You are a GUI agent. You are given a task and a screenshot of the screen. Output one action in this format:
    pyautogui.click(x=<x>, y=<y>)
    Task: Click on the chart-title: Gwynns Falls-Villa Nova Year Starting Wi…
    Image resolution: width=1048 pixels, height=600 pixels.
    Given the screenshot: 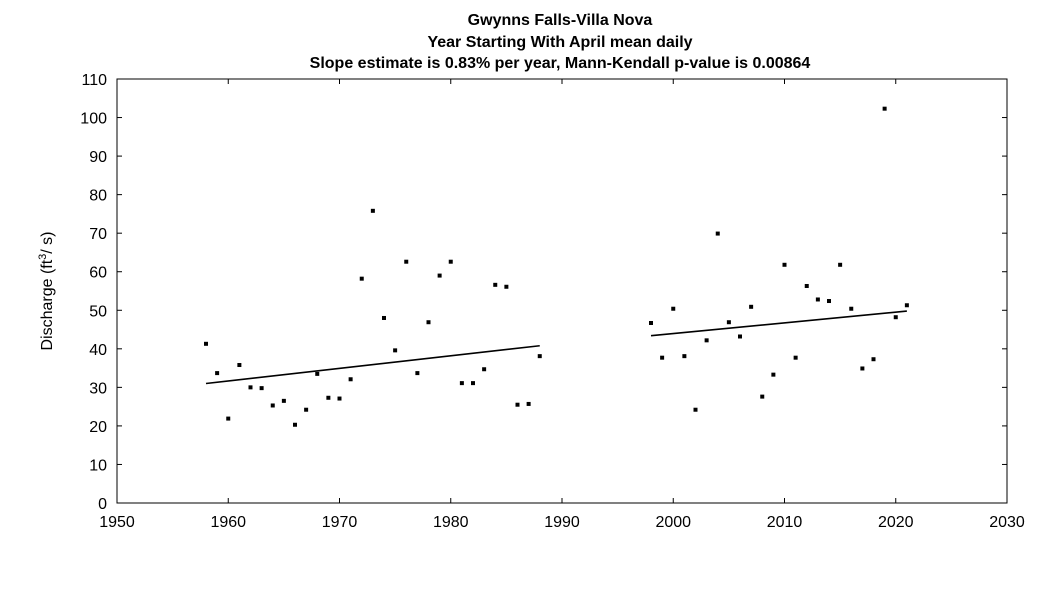 What is the action you would take?
    pyautogui.click(x=560, y=42)
    